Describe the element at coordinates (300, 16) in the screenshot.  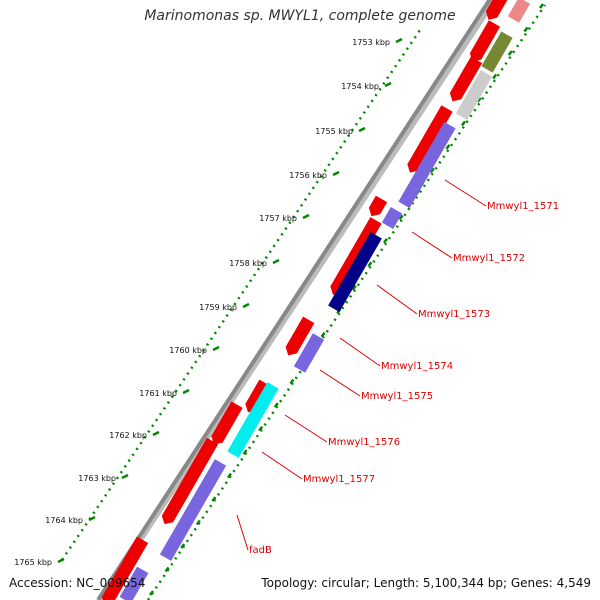
I see `map-title: Marinomonas sp. MWYL1, complete genome` at that location.